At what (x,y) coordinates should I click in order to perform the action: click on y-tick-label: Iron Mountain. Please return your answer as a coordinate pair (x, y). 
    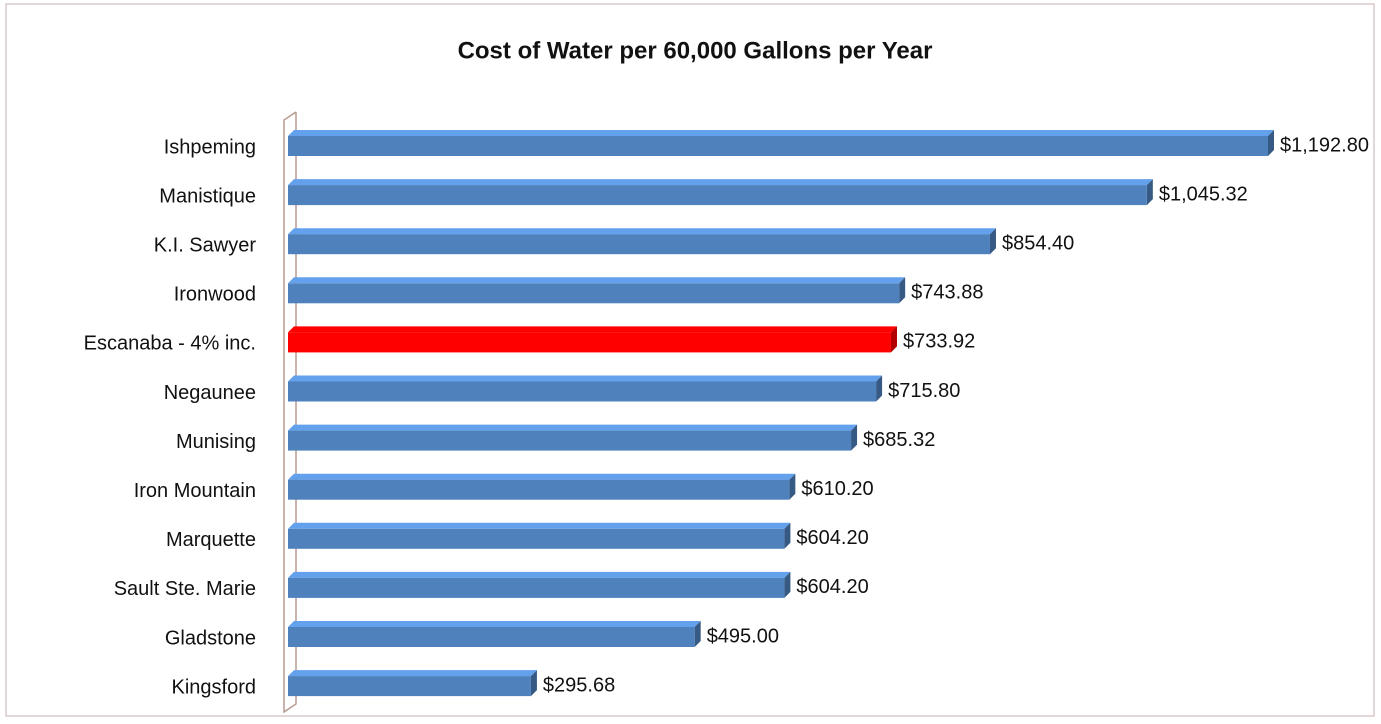
    Looking at the image, I should click on (195, 491).